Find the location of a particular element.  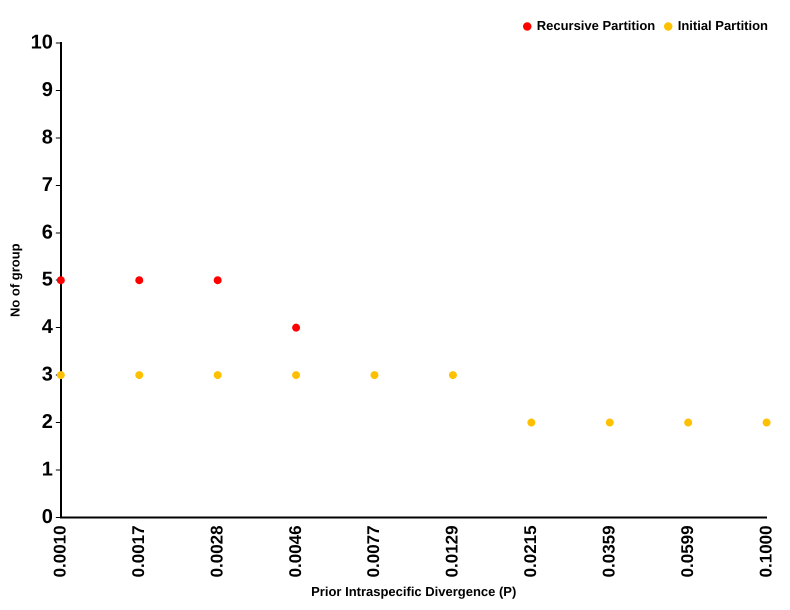

x-tick-label: 0.1000 is located at coordinates (766, 551).